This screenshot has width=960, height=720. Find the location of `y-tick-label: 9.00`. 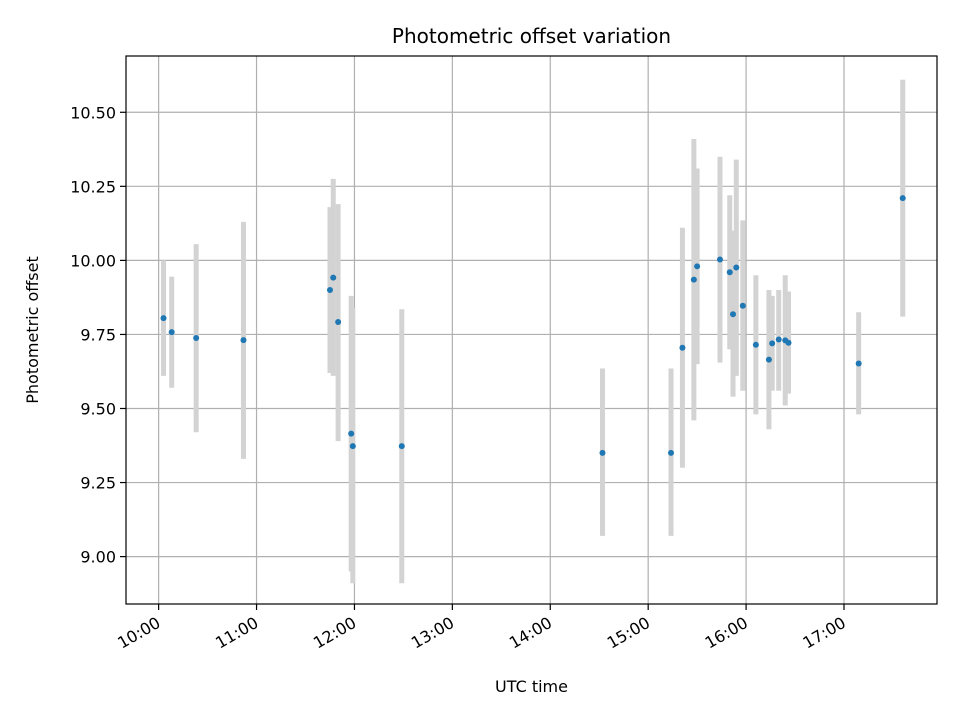

y-tick-label: 9.00 is located at coordinates (98, 557).